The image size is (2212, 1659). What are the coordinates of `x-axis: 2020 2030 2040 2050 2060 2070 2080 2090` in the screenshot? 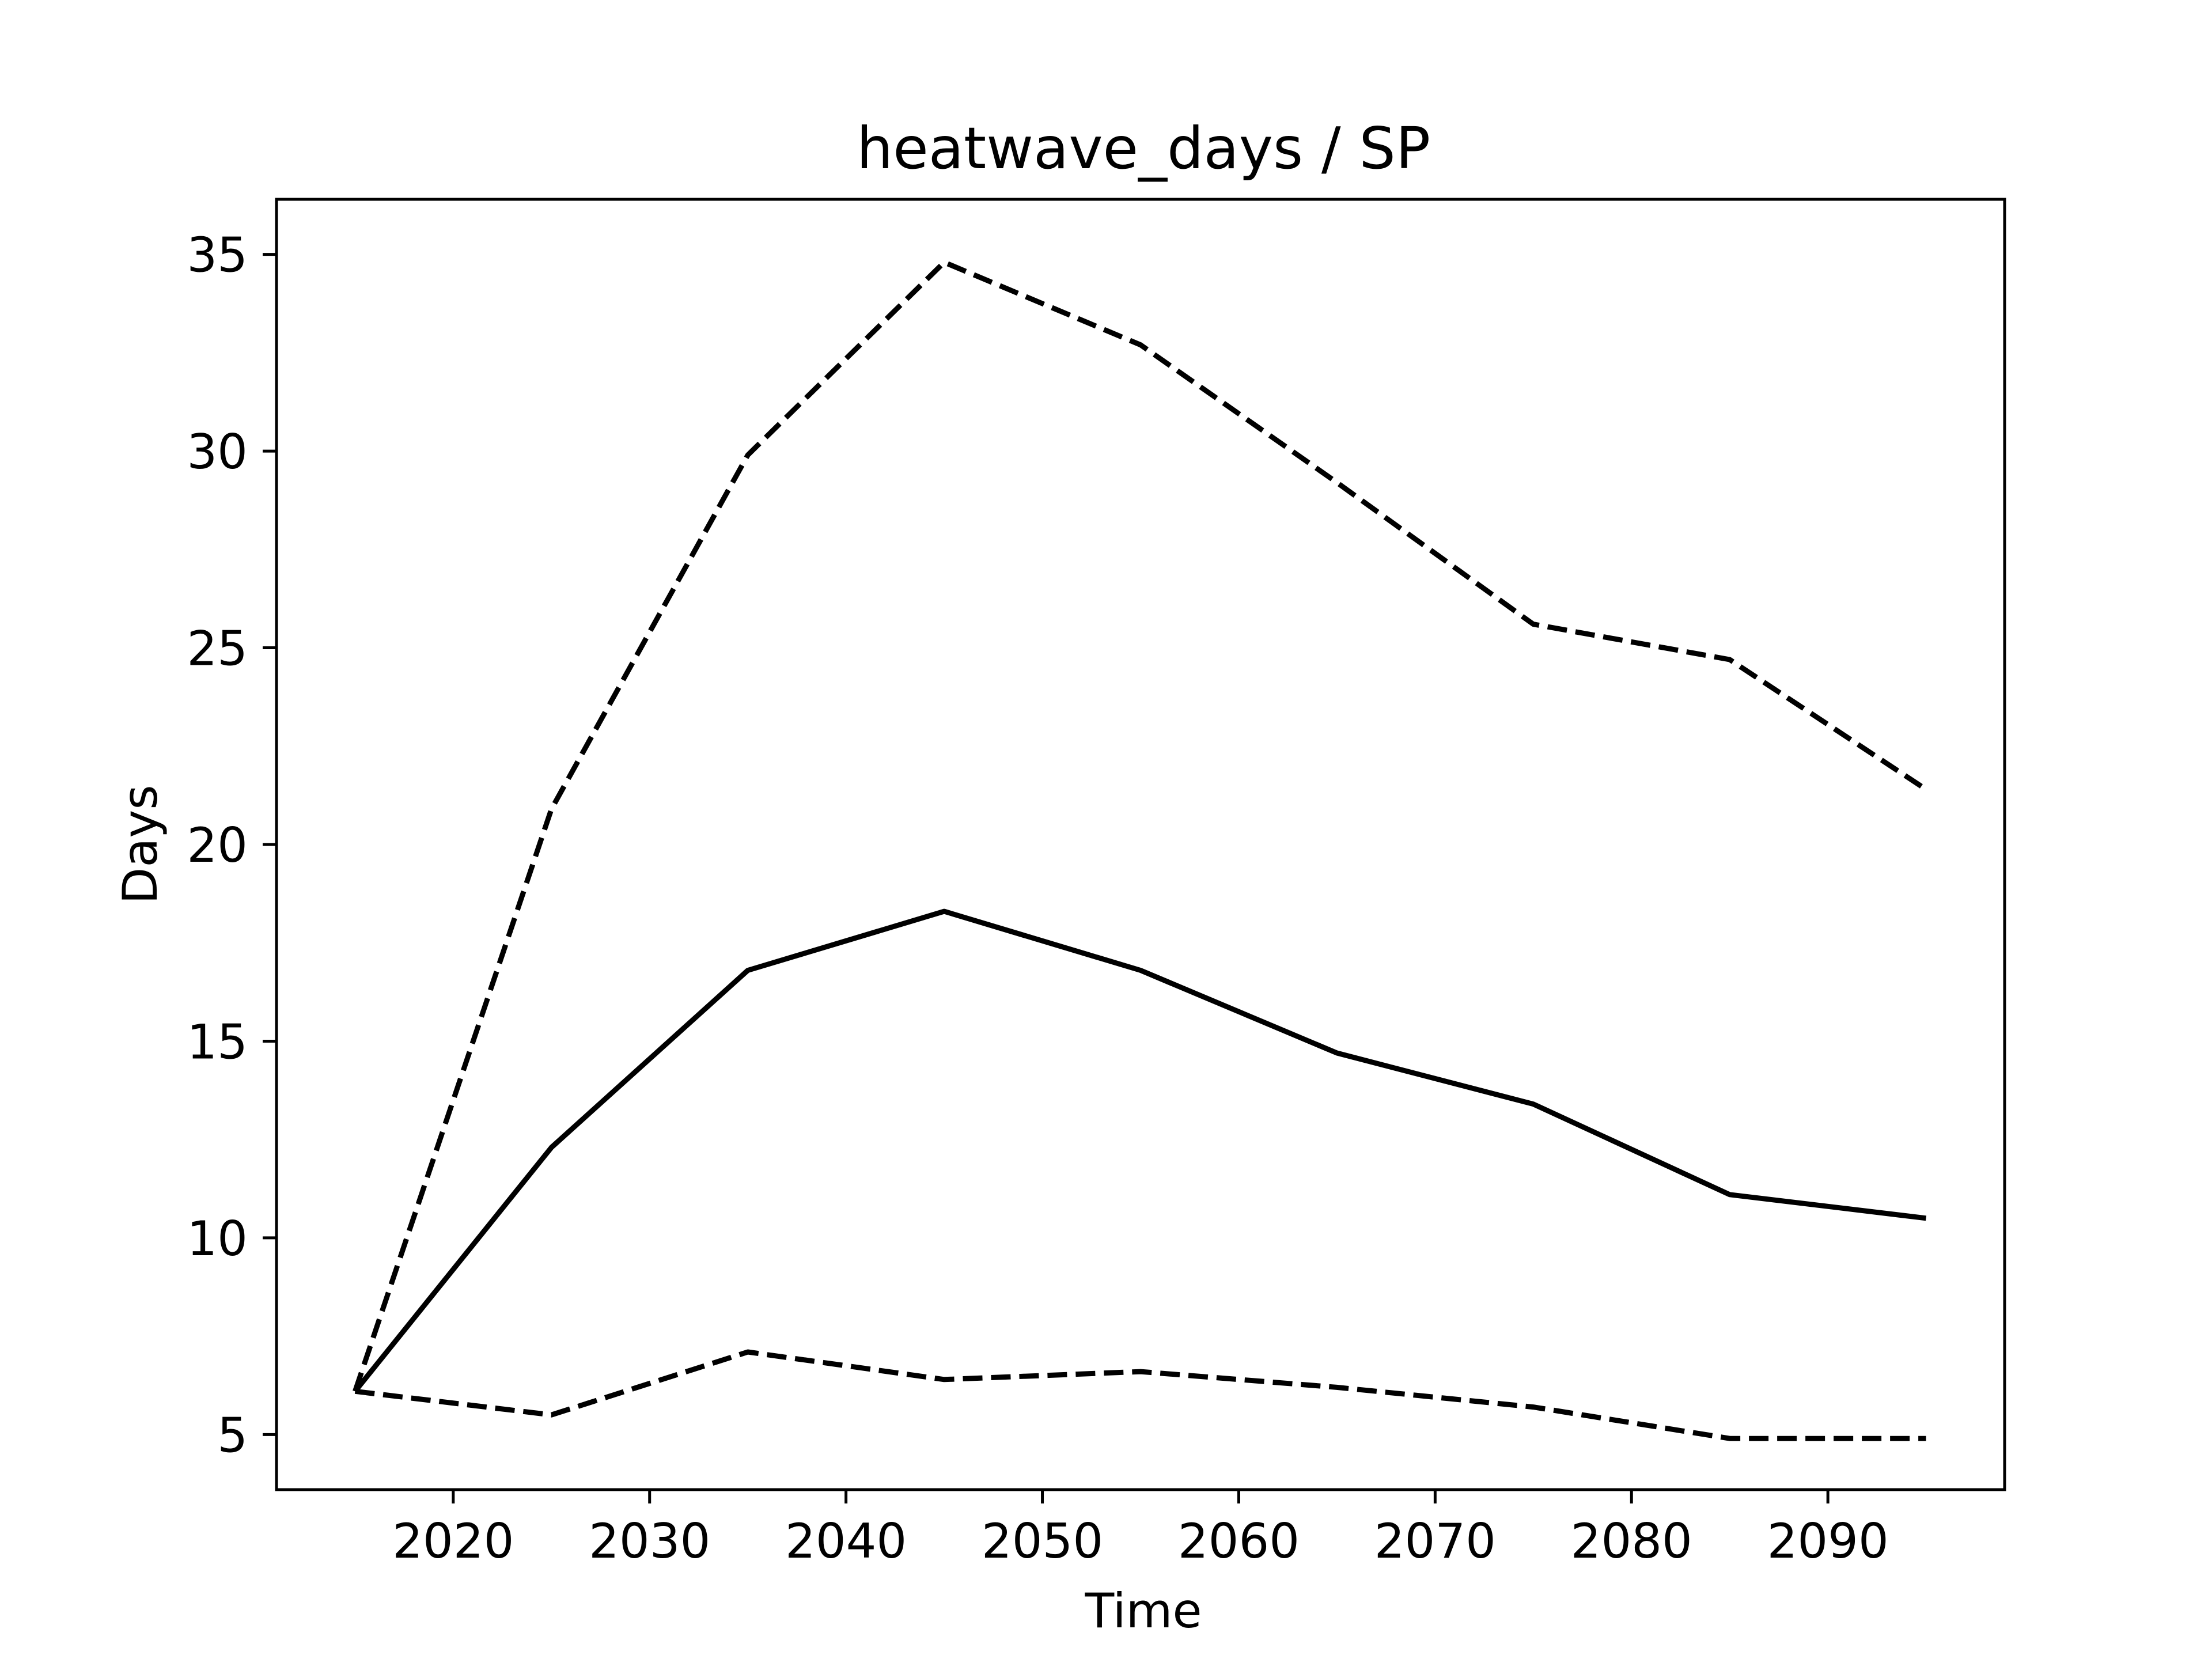 It's located at (1140, 1529).